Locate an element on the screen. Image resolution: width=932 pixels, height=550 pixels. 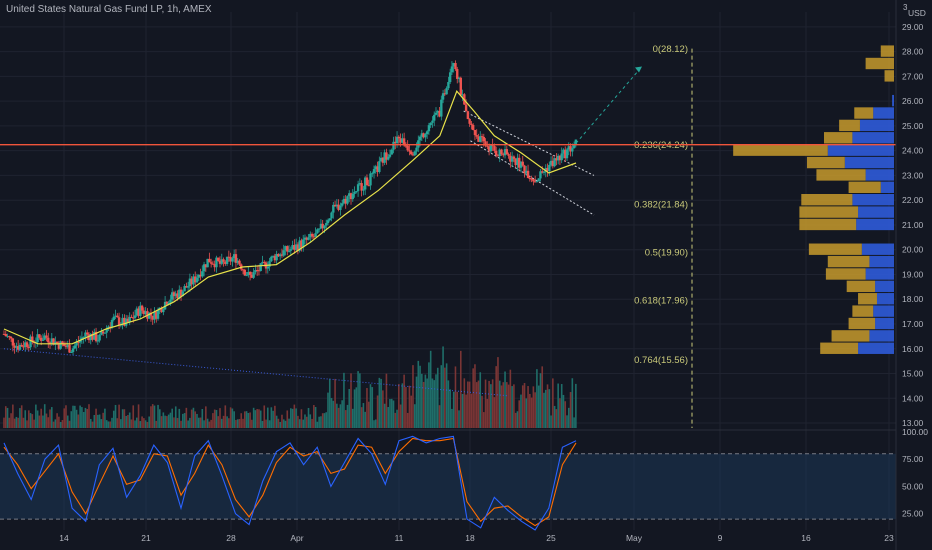
blue-trend-line is located at coordinates (255, 372).